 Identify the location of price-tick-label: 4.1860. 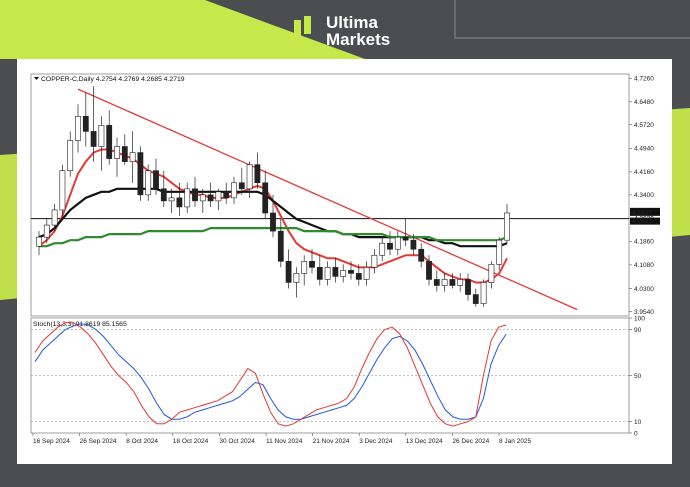
(644, 242).